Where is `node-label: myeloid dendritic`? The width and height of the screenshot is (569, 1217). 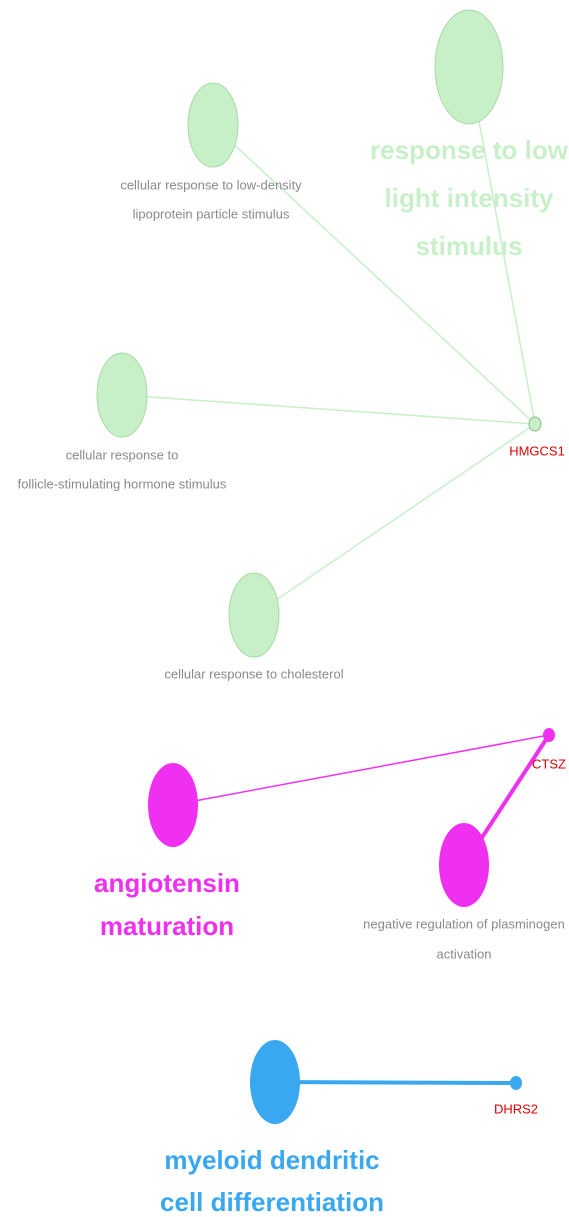
node-label: myeloid dendritic is located at coordinates (271, 1160).